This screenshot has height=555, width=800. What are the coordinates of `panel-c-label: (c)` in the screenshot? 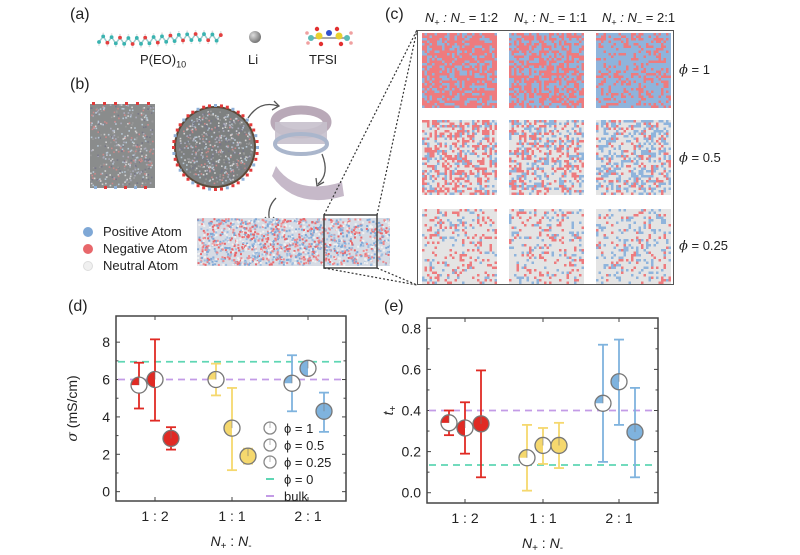 It's located at (394, 14).